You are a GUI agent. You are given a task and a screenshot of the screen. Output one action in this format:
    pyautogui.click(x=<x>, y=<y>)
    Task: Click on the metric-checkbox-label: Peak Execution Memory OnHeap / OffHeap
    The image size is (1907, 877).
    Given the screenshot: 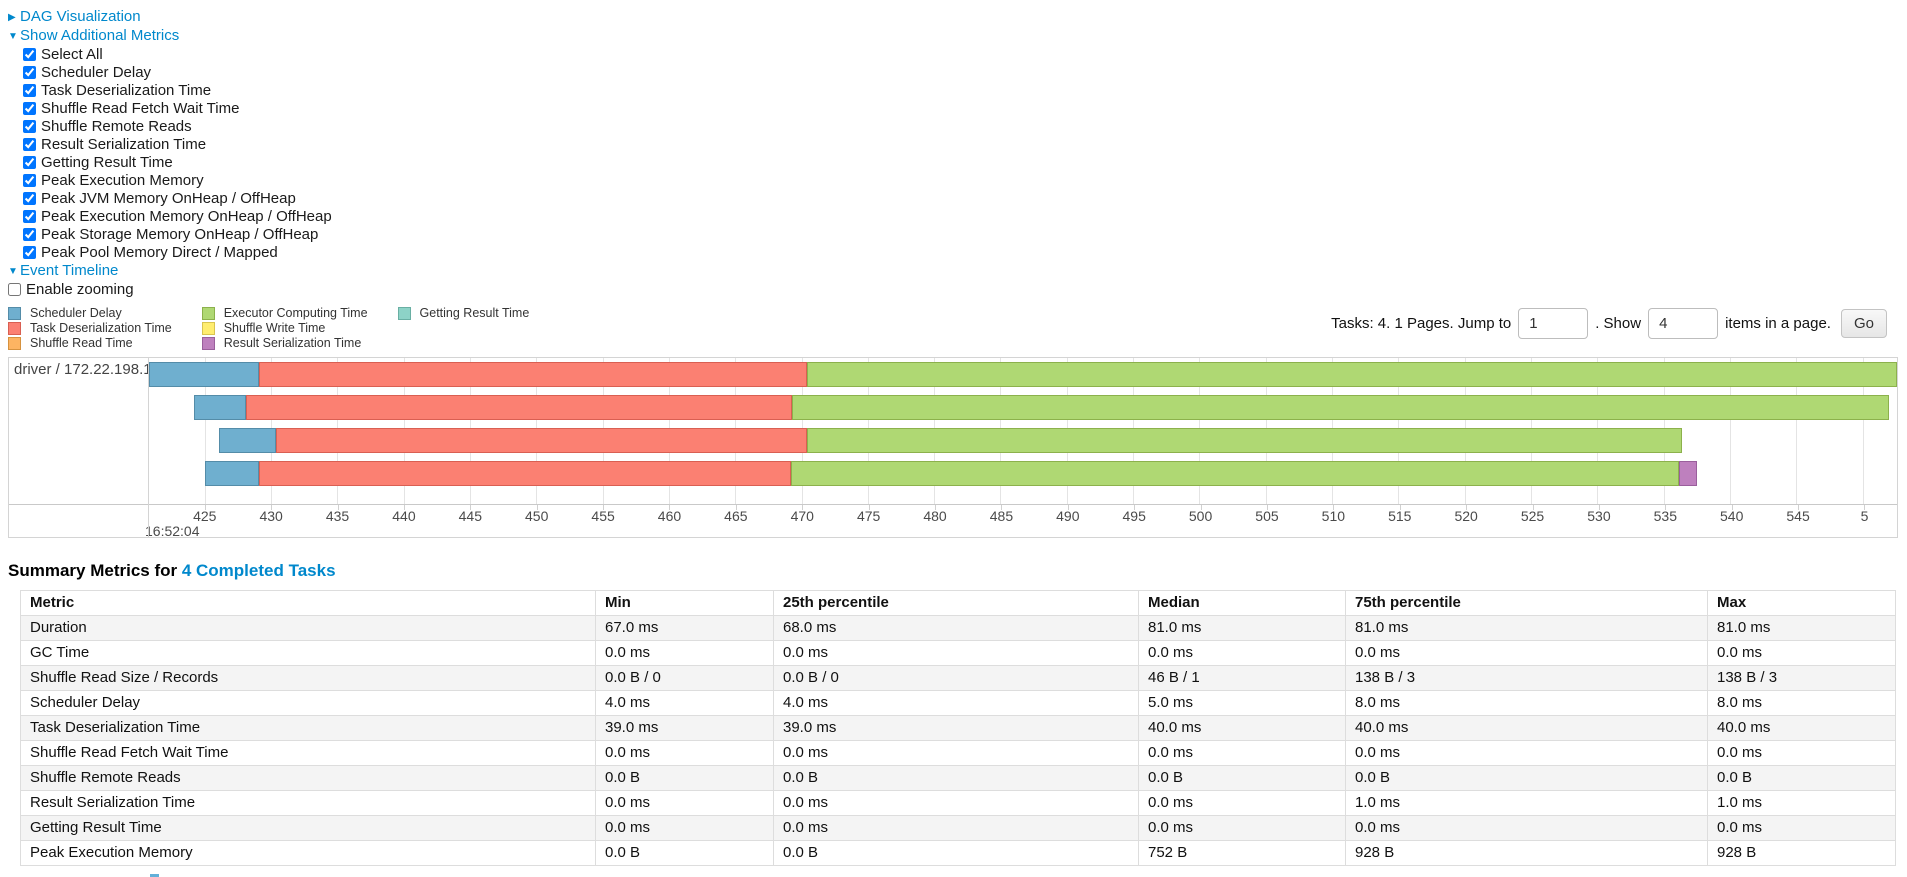 What is the action you would take?
    pyautogui.click(x=186, y=216)
    